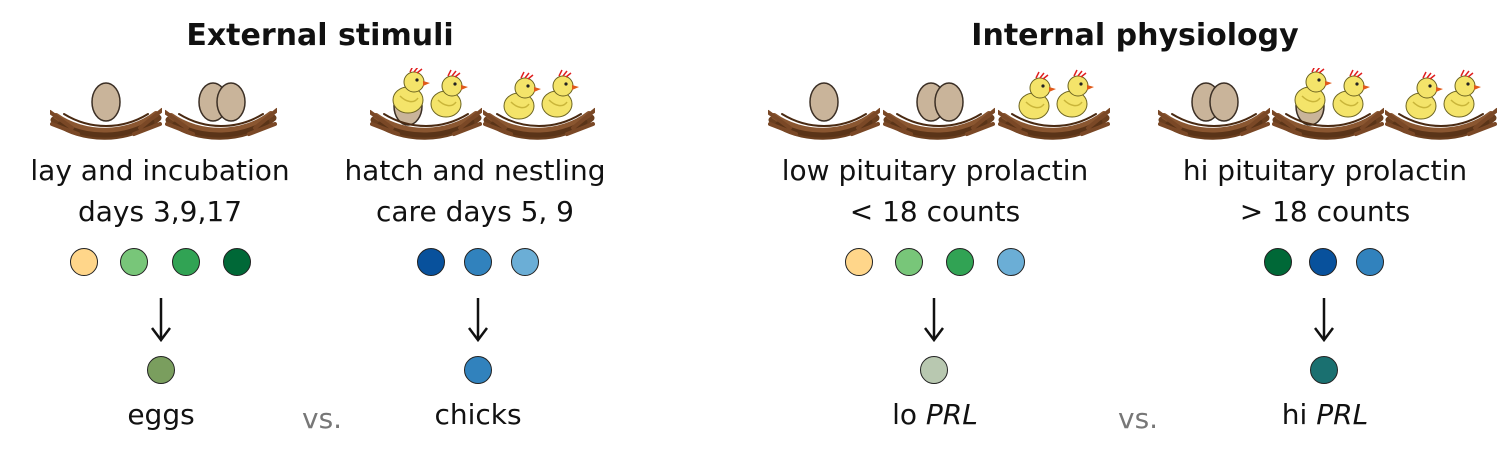  What do you see at coordinates (475, 191) in the screenshot?
I see `hatch-nestling-label: hatch and nestling care days 5, 9` at bounding box center [475, 191].